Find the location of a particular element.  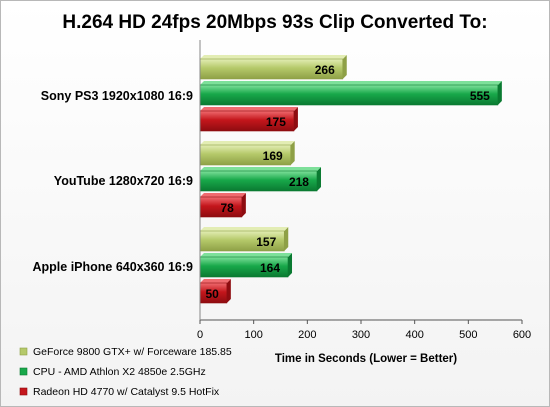

legend-label-radeon: Radeon HD 4770 w/ Catalyst 9.5 HotFix is located at coordinates (126, 392).